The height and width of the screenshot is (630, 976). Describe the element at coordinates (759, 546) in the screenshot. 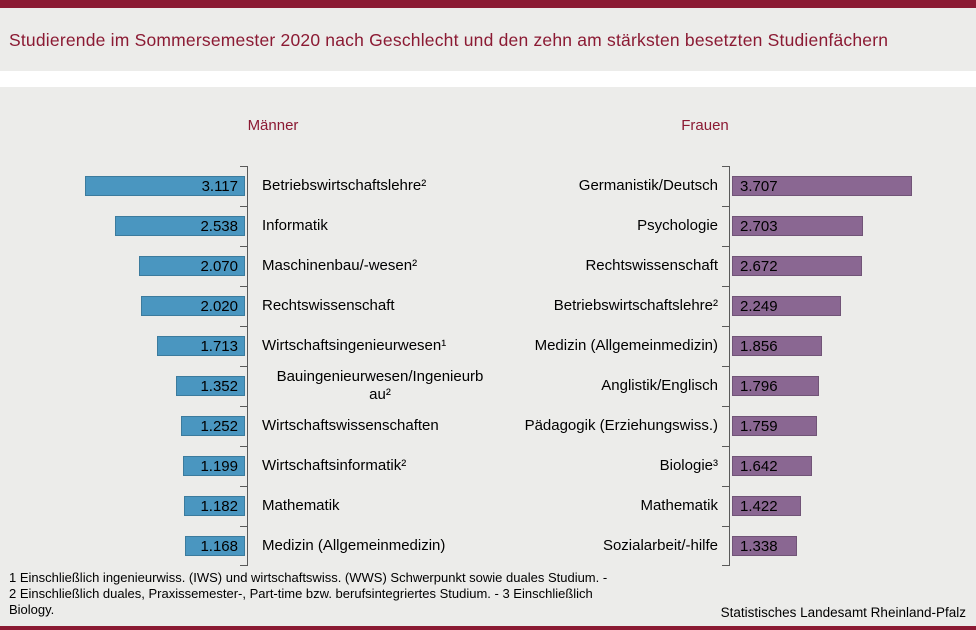

I see `bar-value: 1.338` at that location.